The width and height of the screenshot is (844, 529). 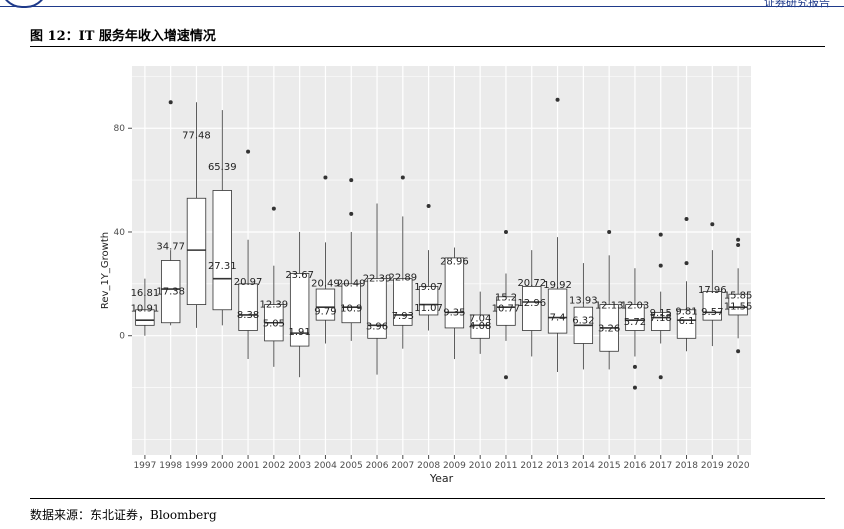 What do you see at coordinates (170, 246) in the screenshot?
I see `data-label: 34.77` at bounding box center [170, 246].